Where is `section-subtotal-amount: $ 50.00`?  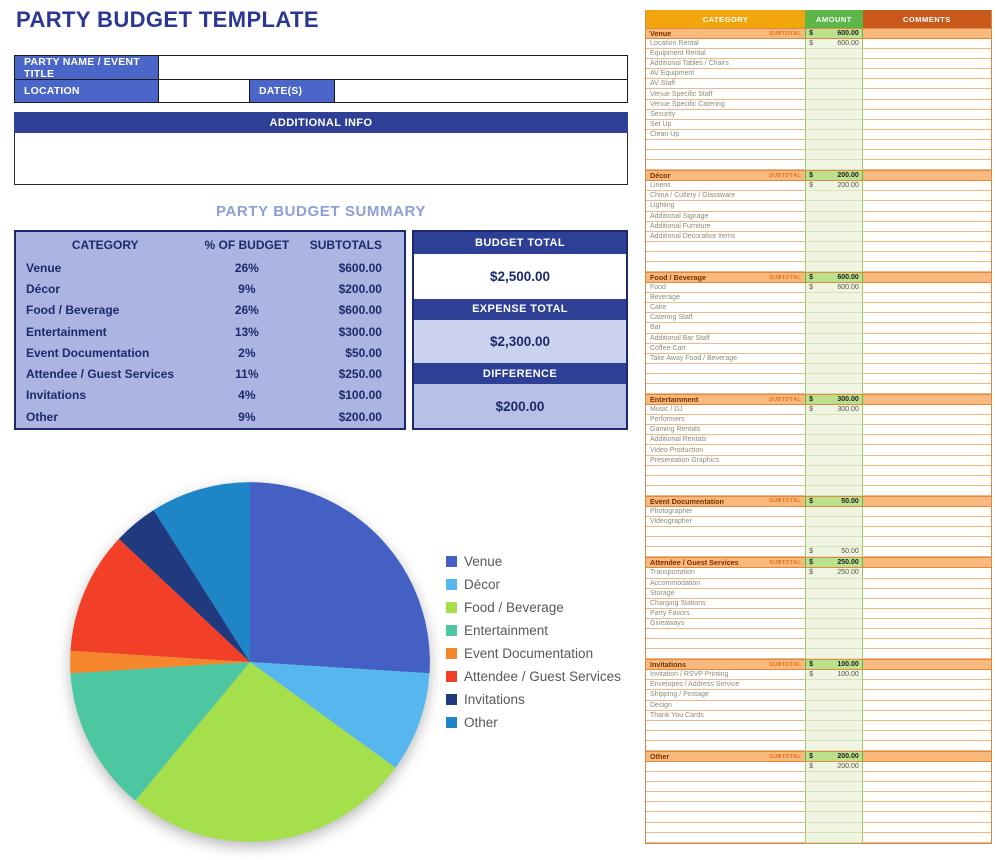
section-subtotal-amount: $ 50.00 is located at coordinates (834, 501).